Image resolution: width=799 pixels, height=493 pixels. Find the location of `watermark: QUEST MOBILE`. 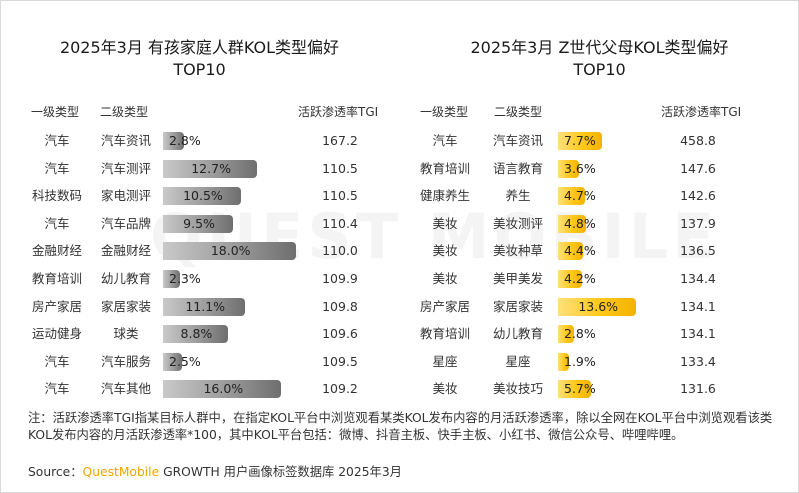

watermark: QUEST MOBILE is located at coordinates (434, 236).